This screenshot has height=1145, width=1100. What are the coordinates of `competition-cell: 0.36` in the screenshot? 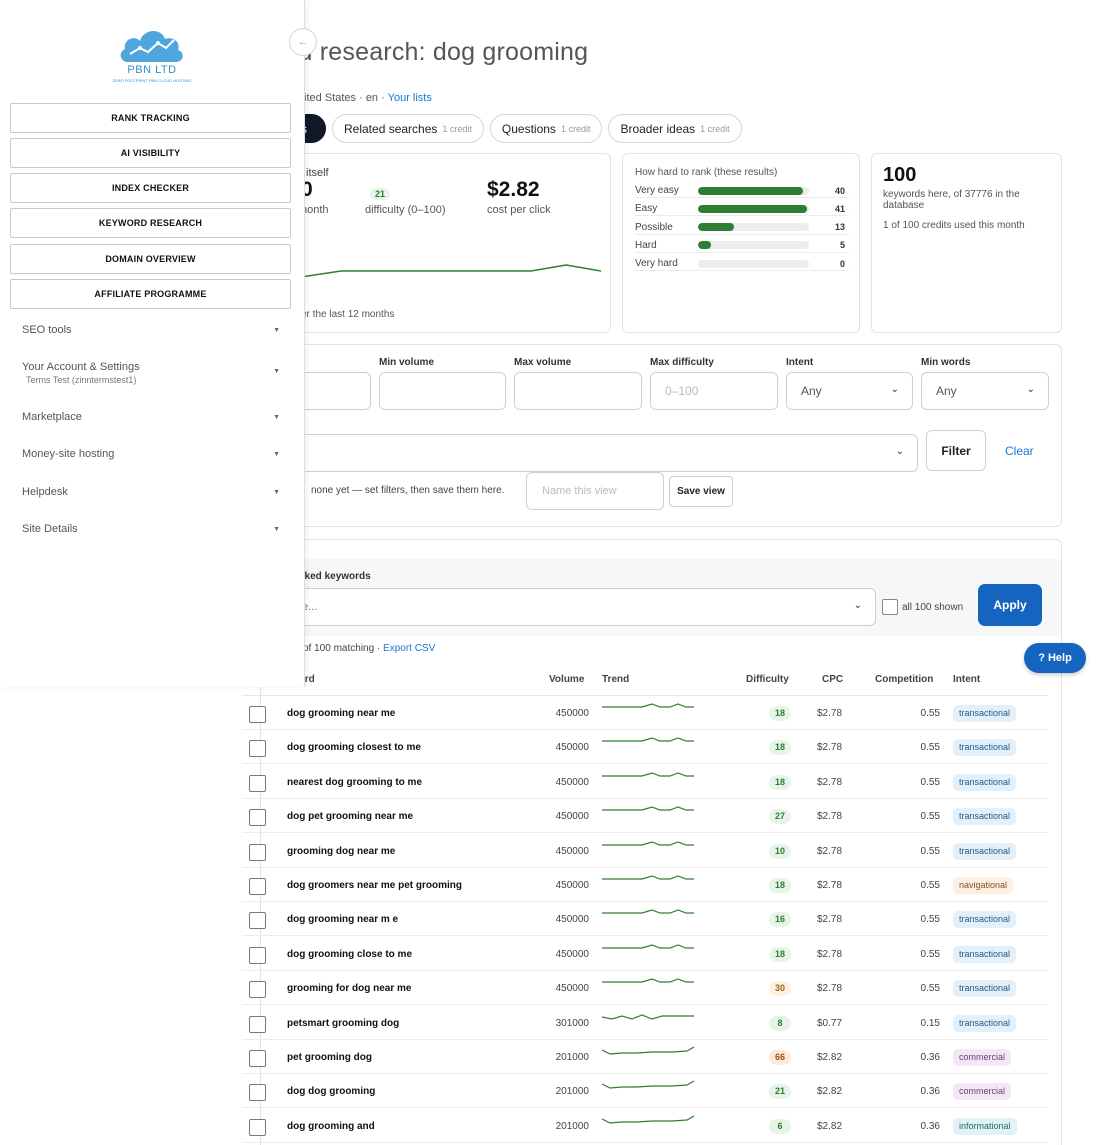 It's located at (930, 1092).